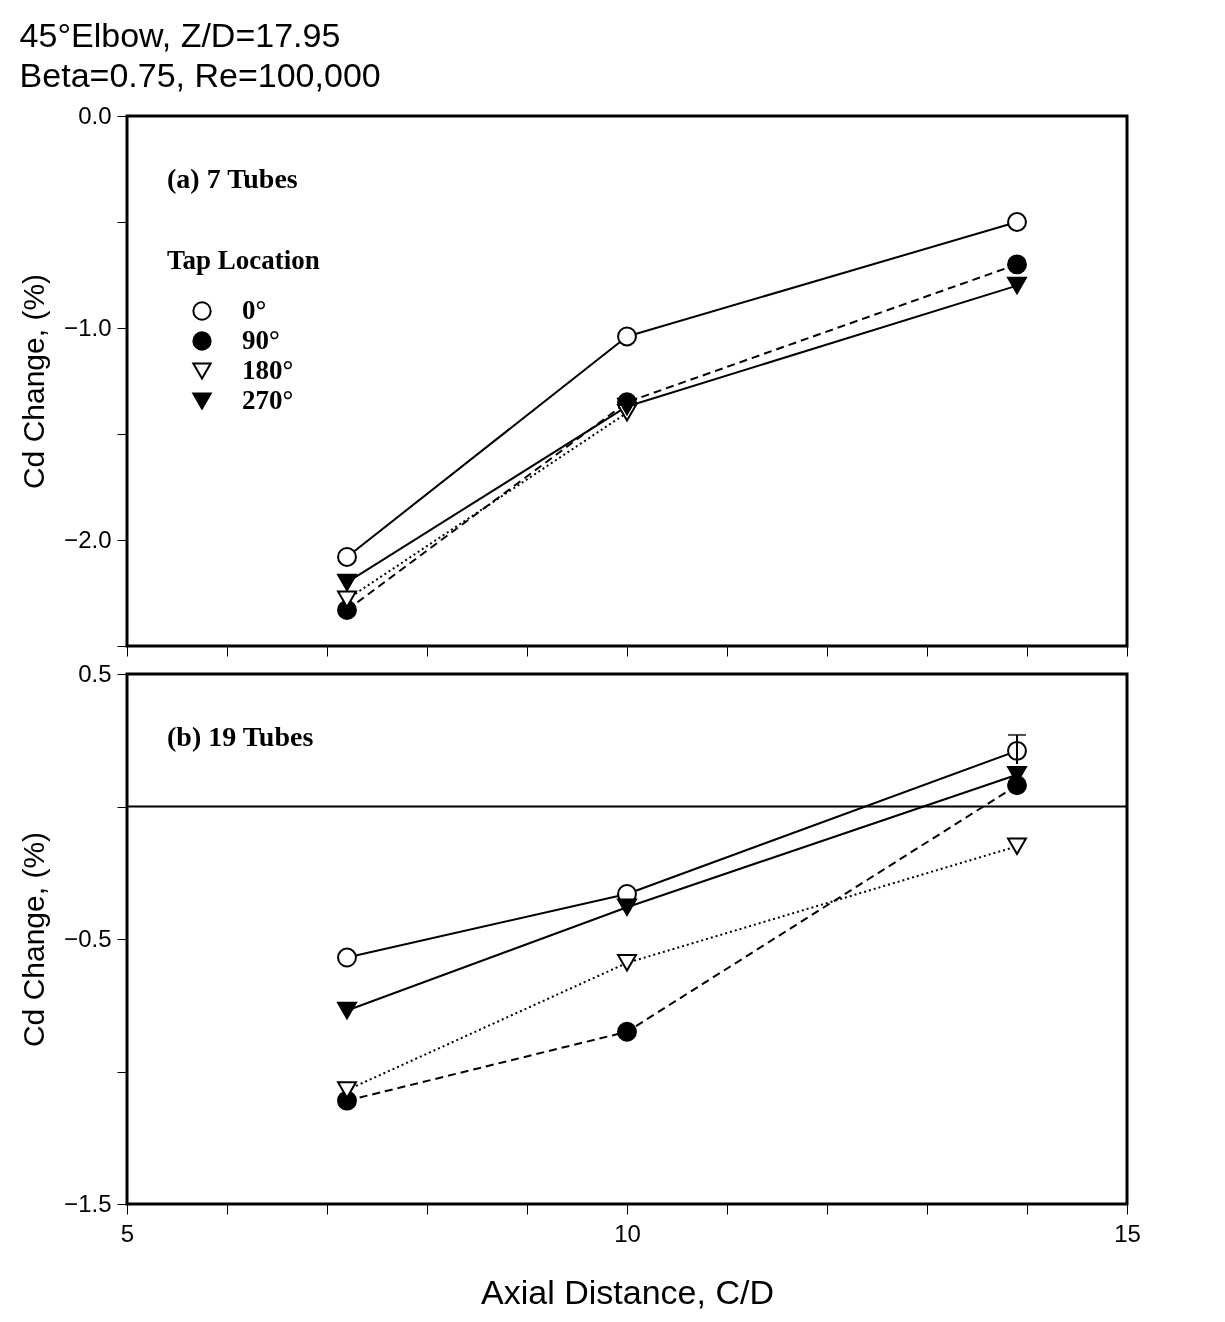 The image size is (1225, 1322). Describe the element at coordinates (627, 1233) in the screenshot. I see `x-tick-label: 10` at that location.